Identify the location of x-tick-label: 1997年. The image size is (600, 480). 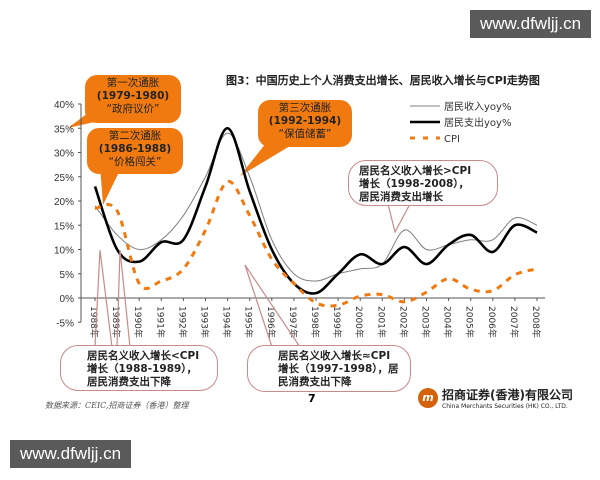
(293, 322).